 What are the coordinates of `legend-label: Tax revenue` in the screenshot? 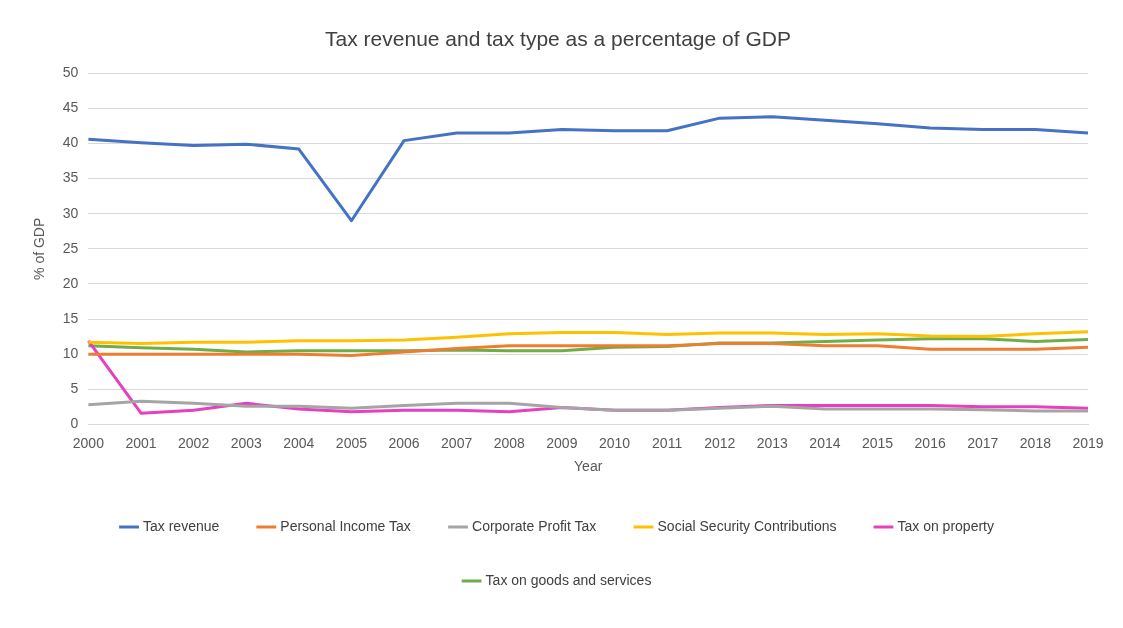 It's located at (181, 525).